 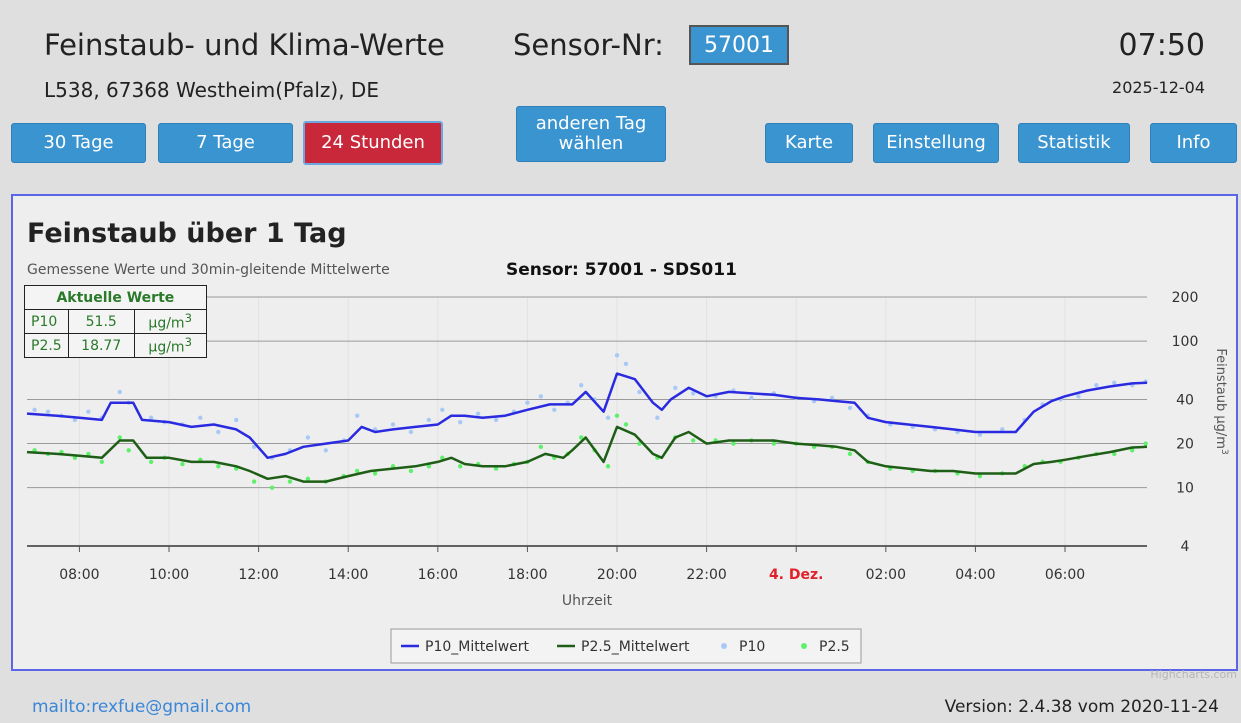 What do you see at coordinates (621, 270) in the screenshot?
I see `chart-sensor-label: Sensor: 57001 - SDS011` at bounding box center [621, 270].